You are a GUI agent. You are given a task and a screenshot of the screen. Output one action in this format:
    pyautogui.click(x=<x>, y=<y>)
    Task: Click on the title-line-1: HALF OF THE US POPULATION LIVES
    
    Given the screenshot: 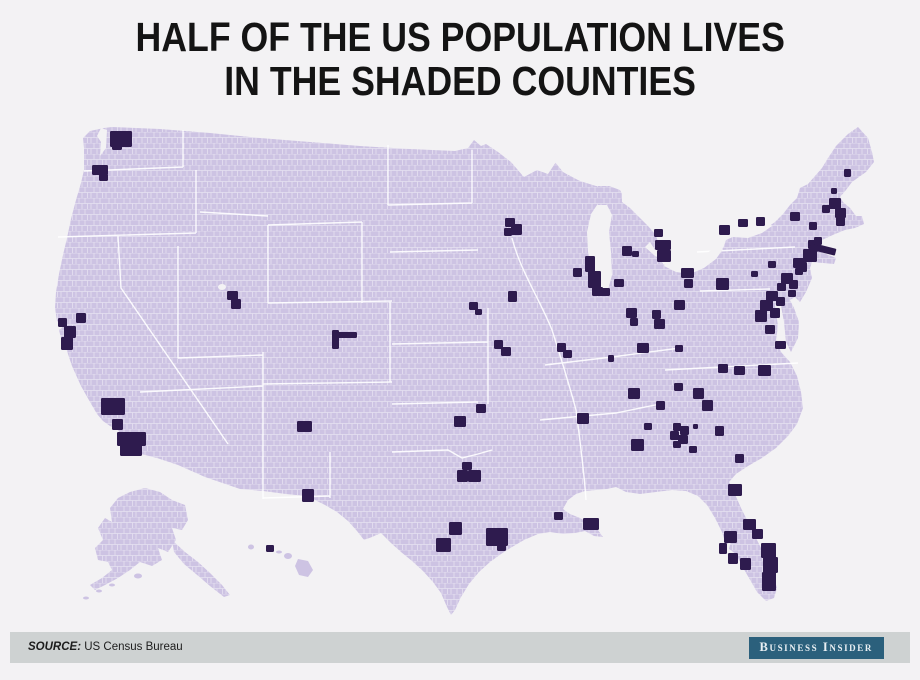 What is the action you would take?
    pyautogui.click(x=460, y=37)
    